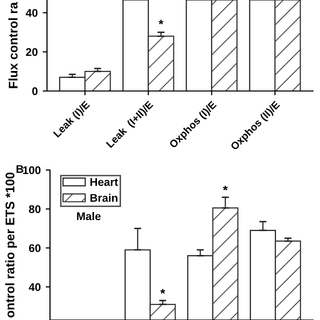 This screenshot has width=320, height=320. What do you see at coordinates (13, 45) in the screenshot?
I see `y-axis-title: Flux control ra` at bounding box center [13, 45].